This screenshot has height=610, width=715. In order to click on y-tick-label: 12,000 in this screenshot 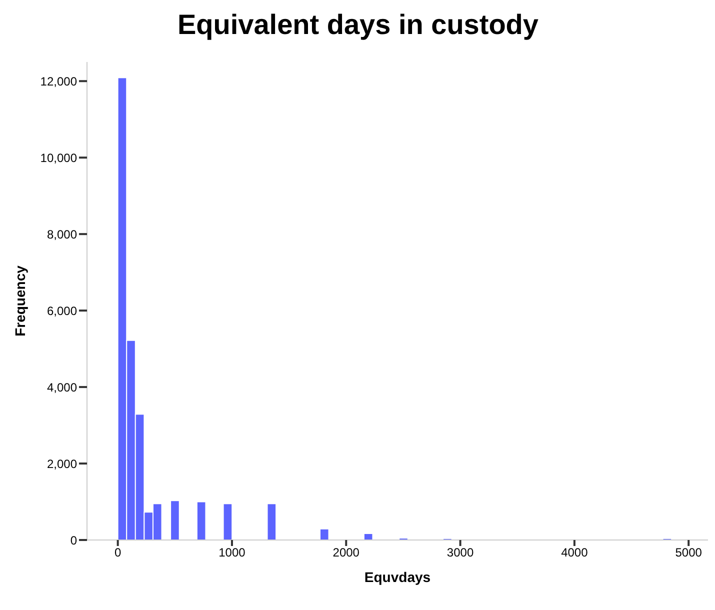, I will do `click(59, 81)`.